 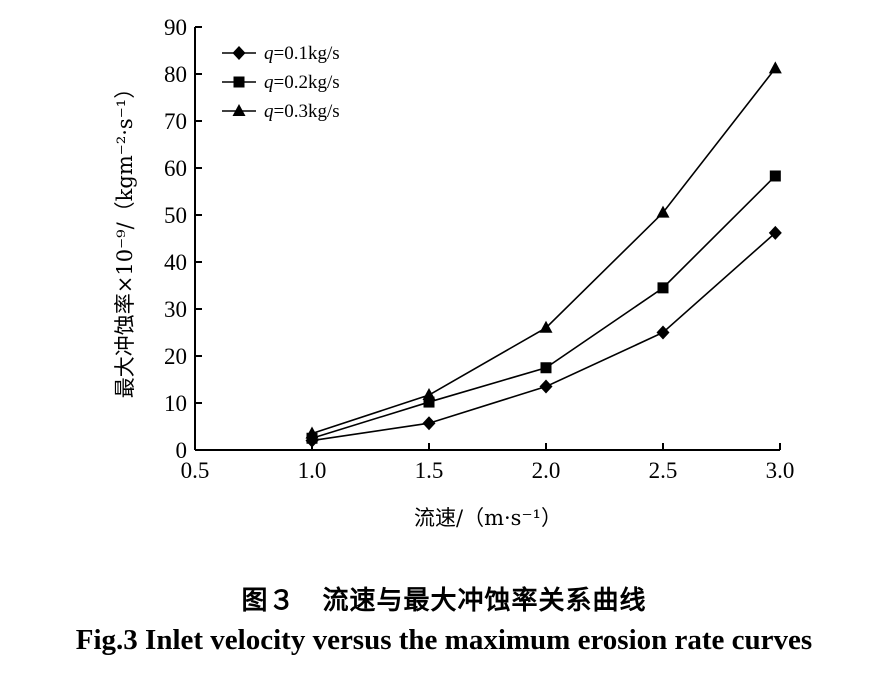 I want to click on y-tick-label: 80, so click(x=175, y=74).